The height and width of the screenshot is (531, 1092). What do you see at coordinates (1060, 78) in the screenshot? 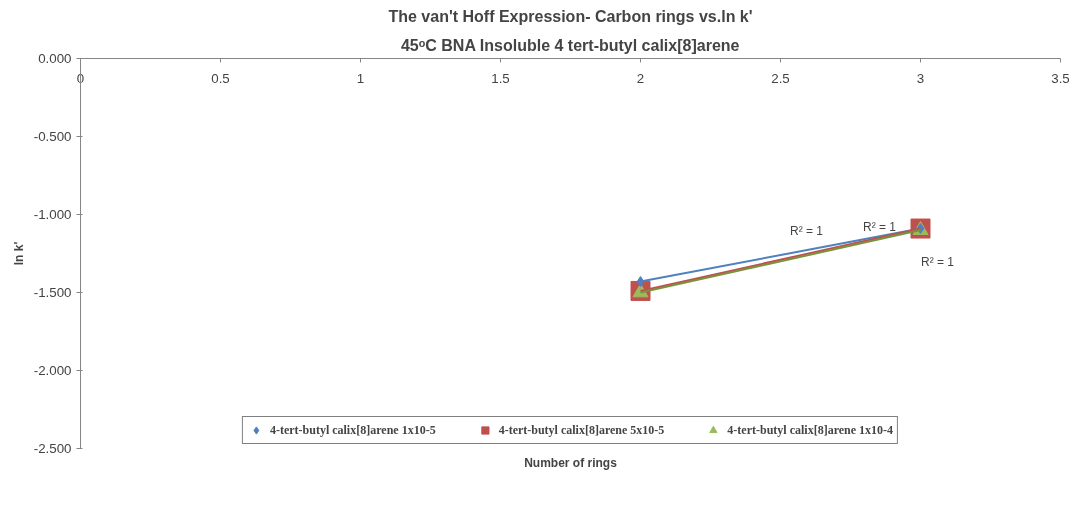
I see `x-tick-label: 3.5` at bounding box center [1060, 78].